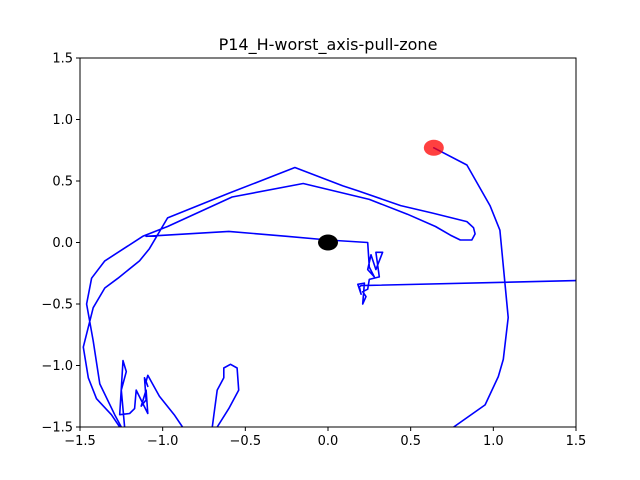  I want to click on x-tick-label: 0.5, so click(410, 441).